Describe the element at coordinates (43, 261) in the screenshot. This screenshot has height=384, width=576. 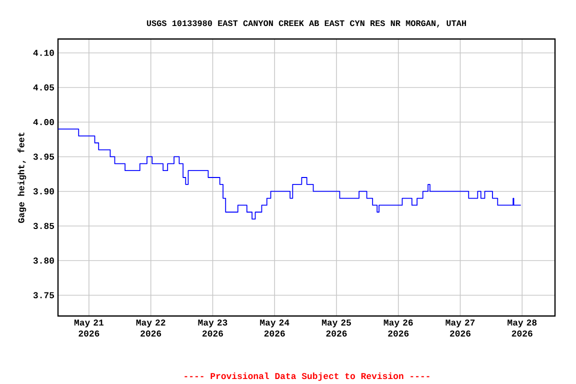
I see `y-tick-label: 3.80` at that location.